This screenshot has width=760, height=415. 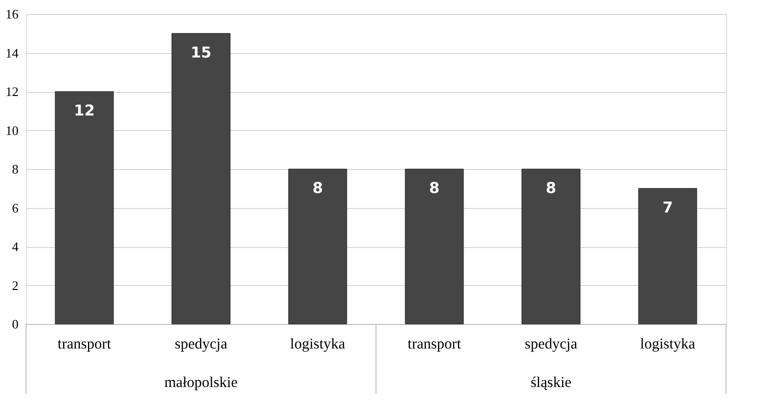 I want to click on data-label: 7, so click(x=667, y=207).